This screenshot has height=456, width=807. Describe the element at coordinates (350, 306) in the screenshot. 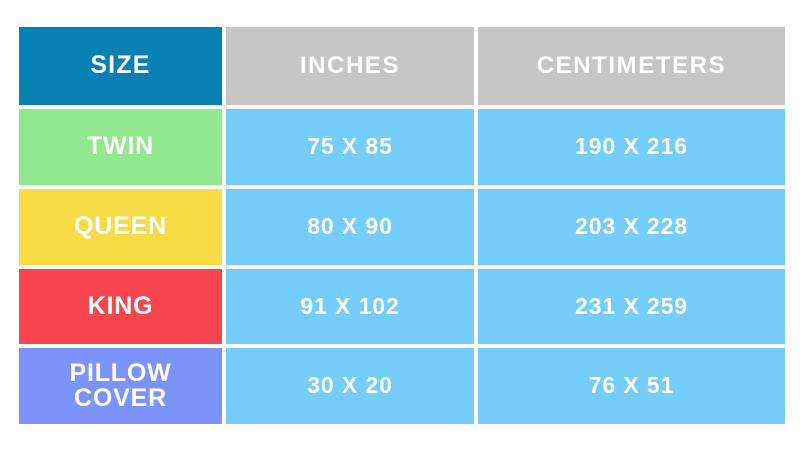

I see `cell-king-inches: 91 X 102` at that location.